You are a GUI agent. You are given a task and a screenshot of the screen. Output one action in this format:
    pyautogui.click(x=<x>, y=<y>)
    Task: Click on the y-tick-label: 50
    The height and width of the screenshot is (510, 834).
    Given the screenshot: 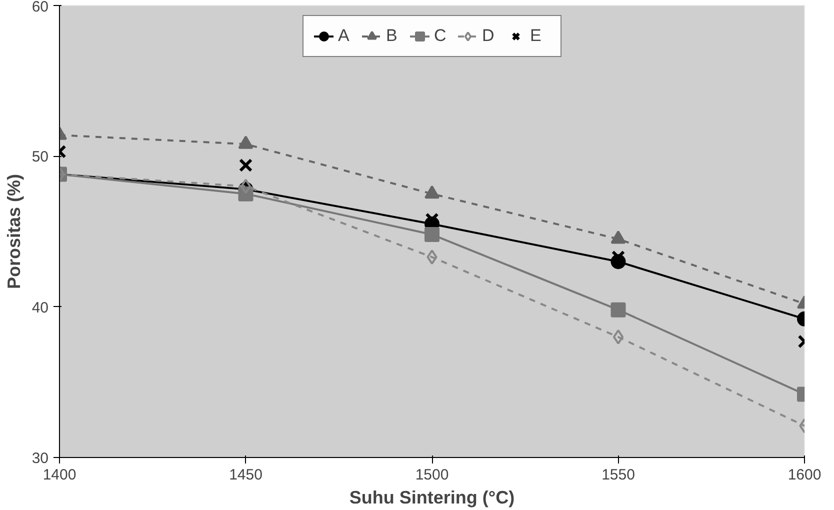 What is the action you would take?
    pyautogui.click(x=40, y=157)
    